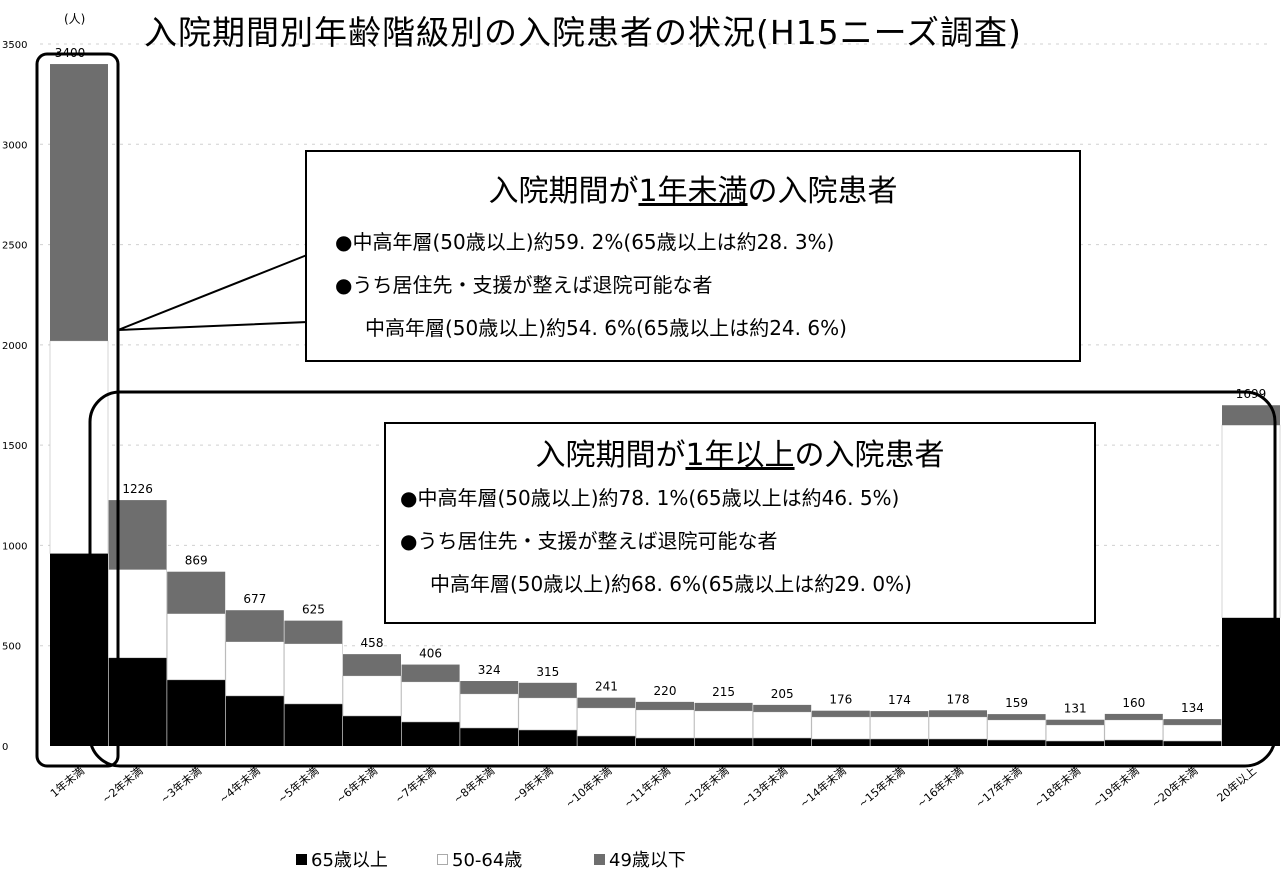  Describe the element at coordinates (705, 787) in the screenshot. I see `x-tick-label: ~12年未満` at that location.